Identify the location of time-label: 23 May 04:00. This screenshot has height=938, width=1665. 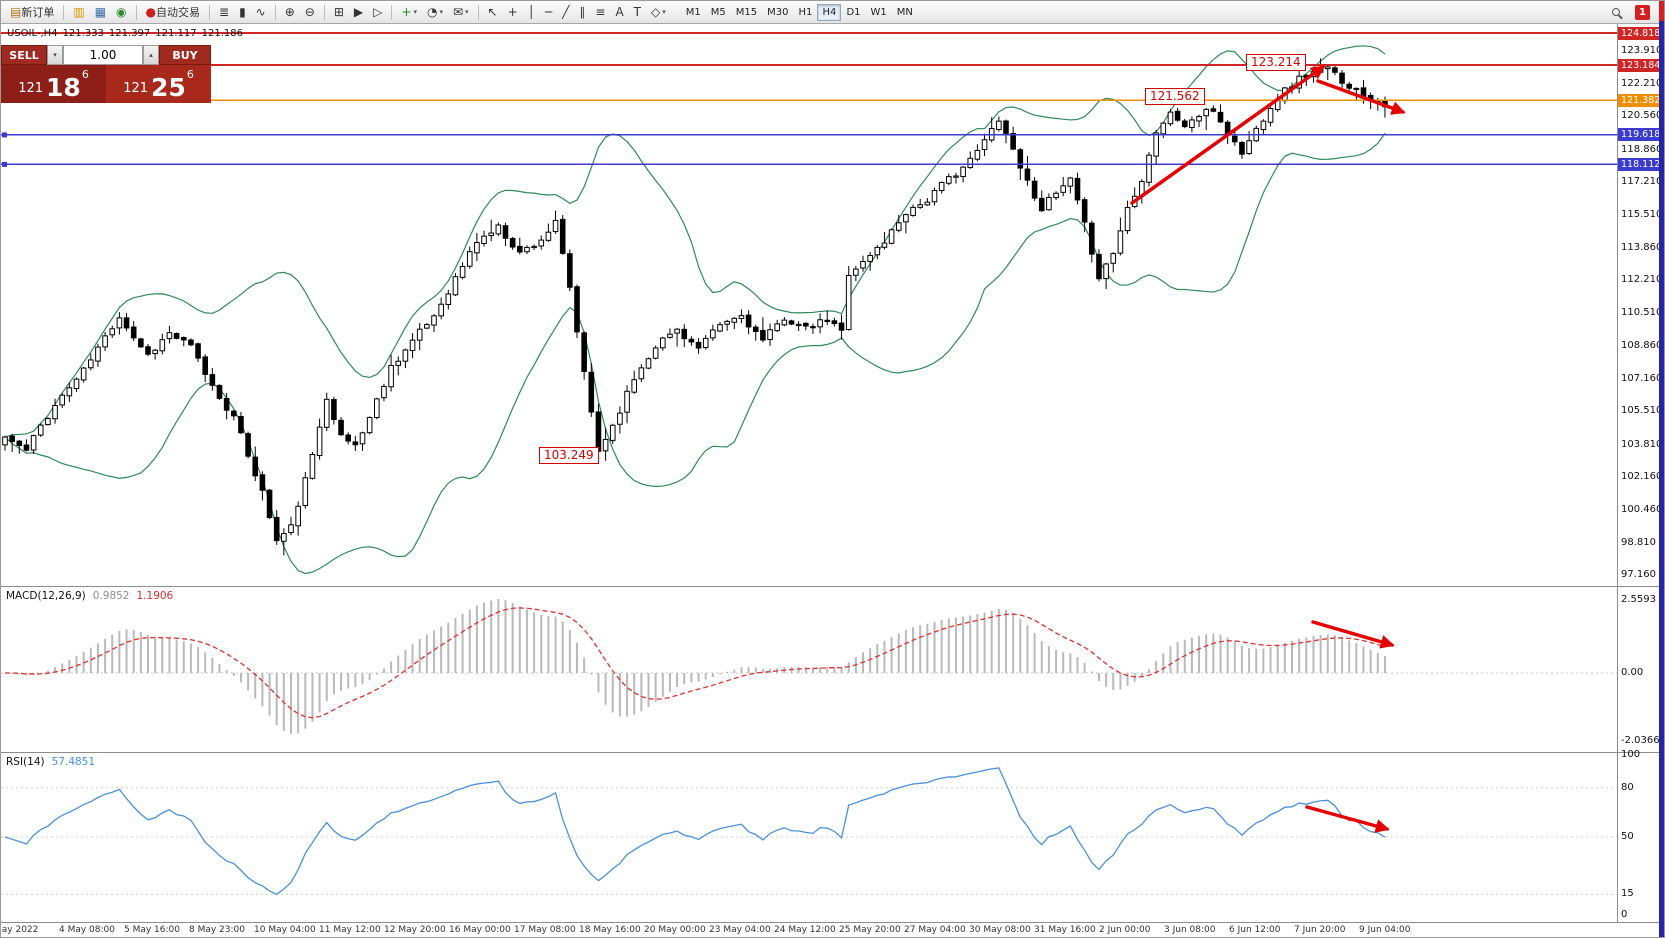
(740, 930).